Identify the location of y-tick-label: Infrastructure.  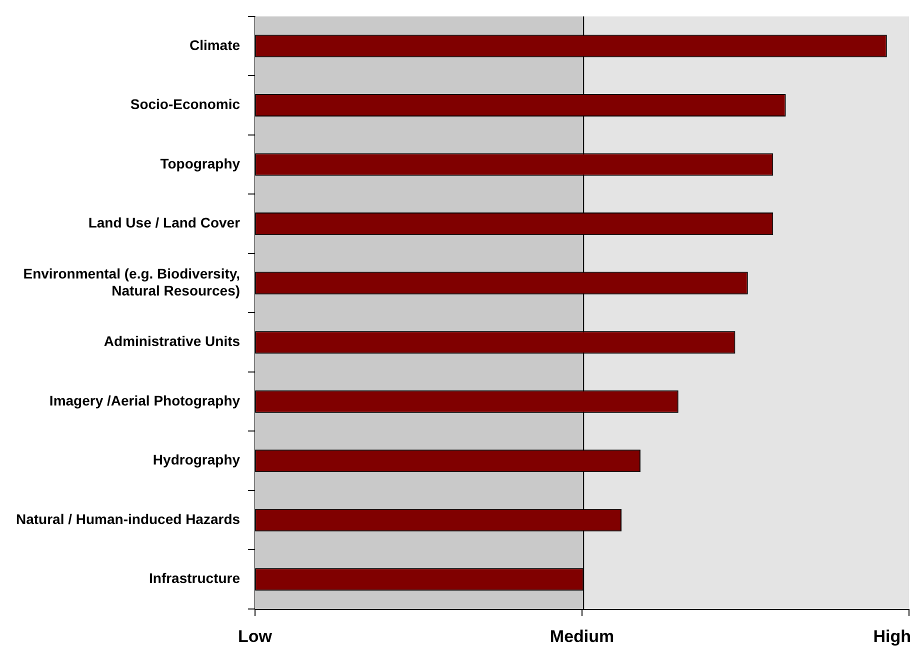
(194, 578).